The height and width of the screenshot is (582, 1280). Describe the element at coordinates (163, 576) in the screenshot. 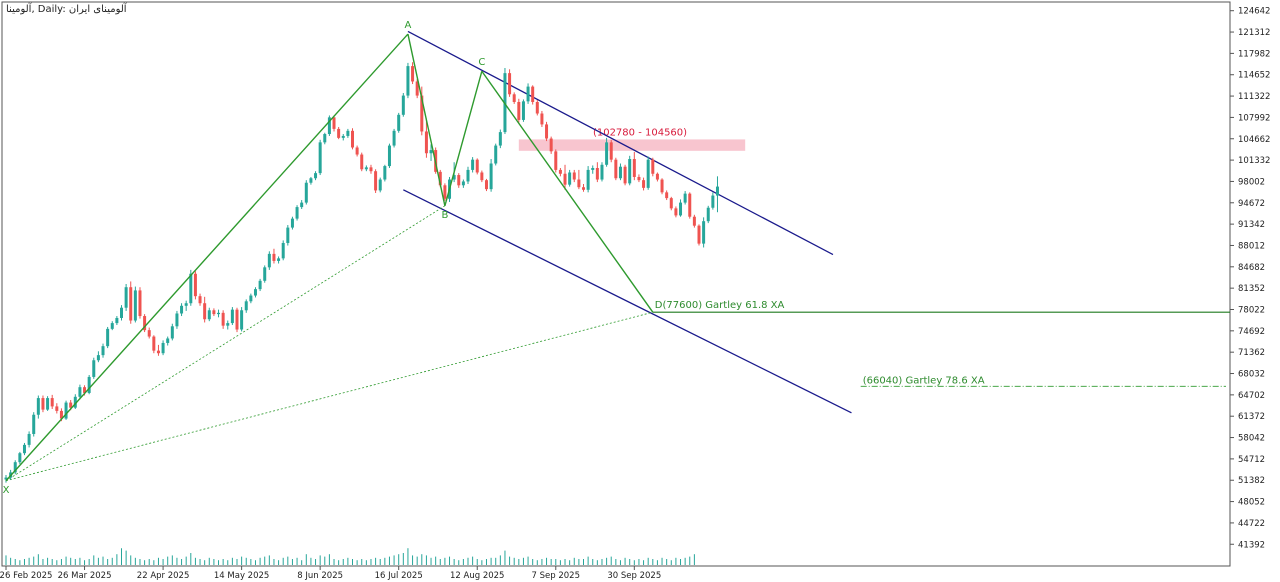

I see `x-tick-label: 22 Apr 2025` at that location.